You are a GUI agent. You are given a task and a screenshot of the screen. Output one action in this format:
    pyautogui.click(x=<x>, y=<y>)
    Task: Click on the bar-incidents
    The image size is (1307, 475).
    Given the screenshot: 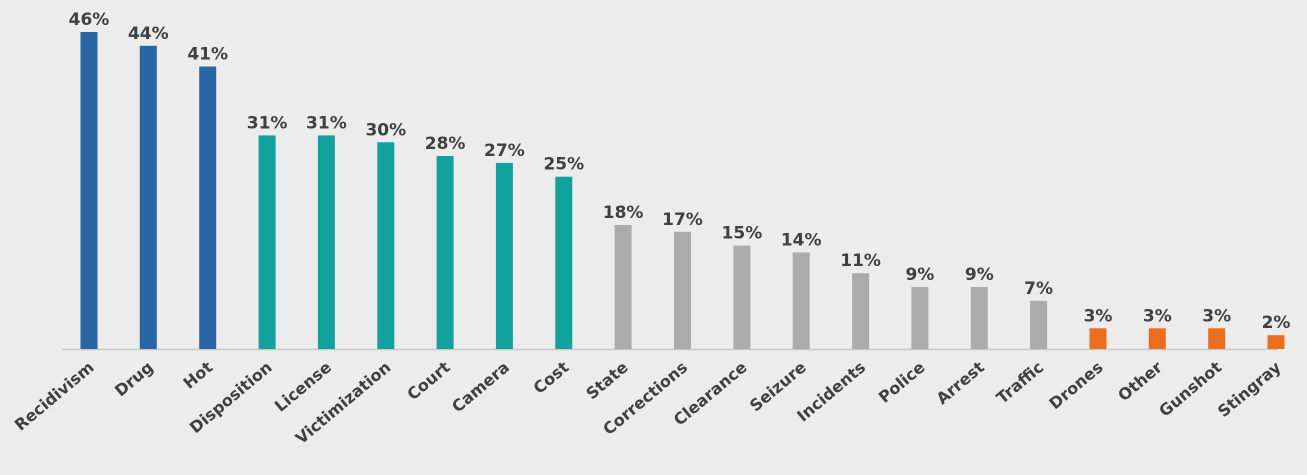 What is the action you would take?
    pyautogui.click(x=861, y=311)
    